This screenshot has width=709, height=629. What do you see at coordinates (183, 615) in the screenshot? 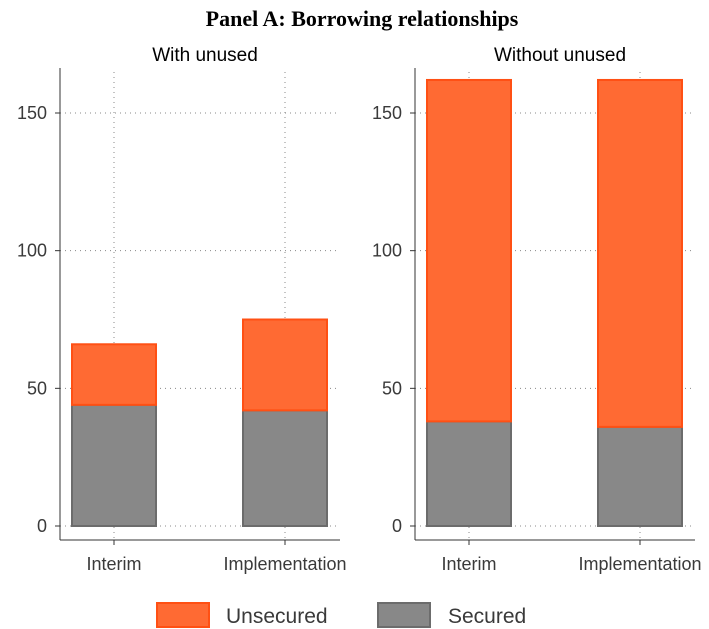
I see `legend-swatch-unsecured` at bounding box center [183, 615].